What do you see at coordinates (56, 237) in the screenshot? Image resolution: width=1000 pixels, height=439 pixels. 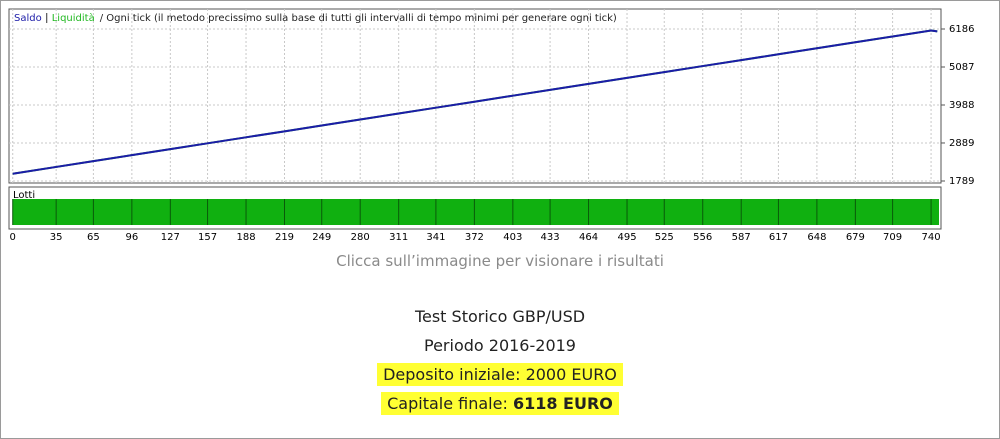 I see `x-tick-label: 35` at bounding box center [56, 237].